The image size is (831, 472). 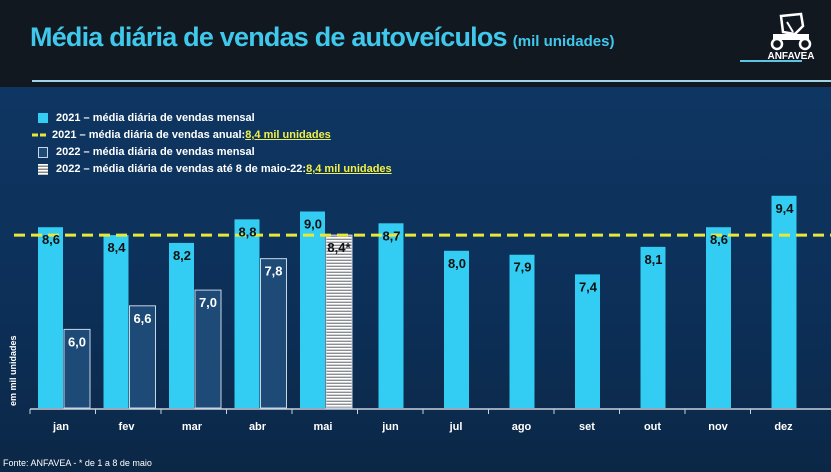 I want to click on legend-item-2021-monthly: 2021 – média diária de vendas mensal, so click(x=145, y=118).